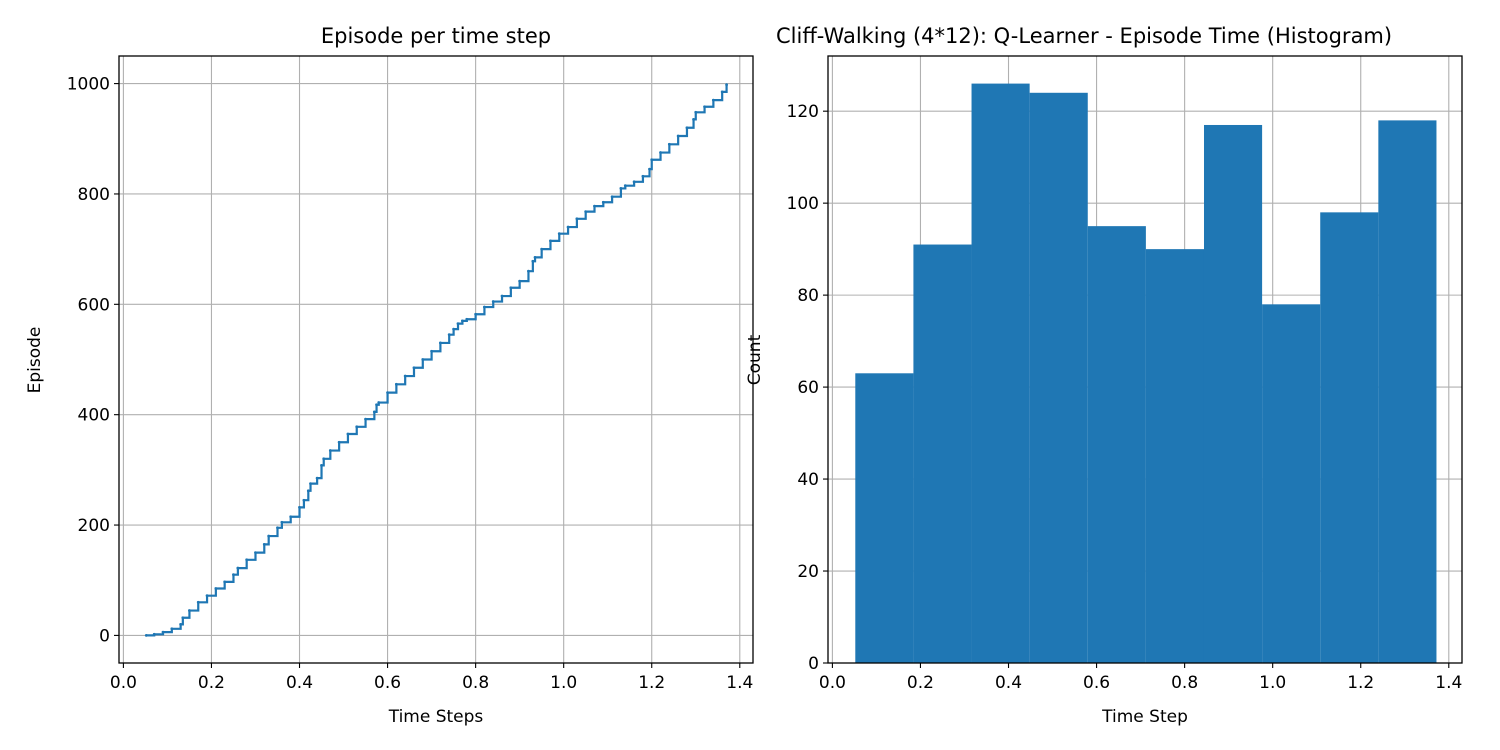  What do you see at coordinates (755, 359) in the screenshot?
I see `y-axis-label: Count` at bounding box center [755, 359].